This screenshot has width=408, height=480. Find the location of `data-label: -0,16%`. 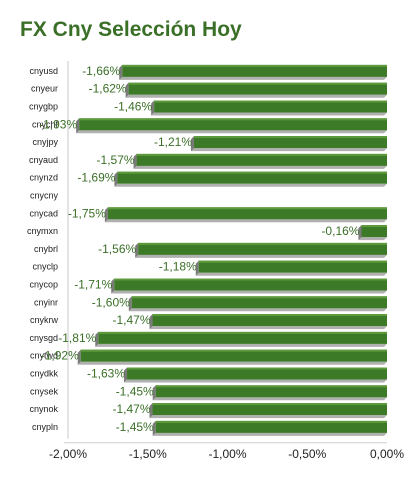

data-label: -0,16% is located at coordinates (340, 231).